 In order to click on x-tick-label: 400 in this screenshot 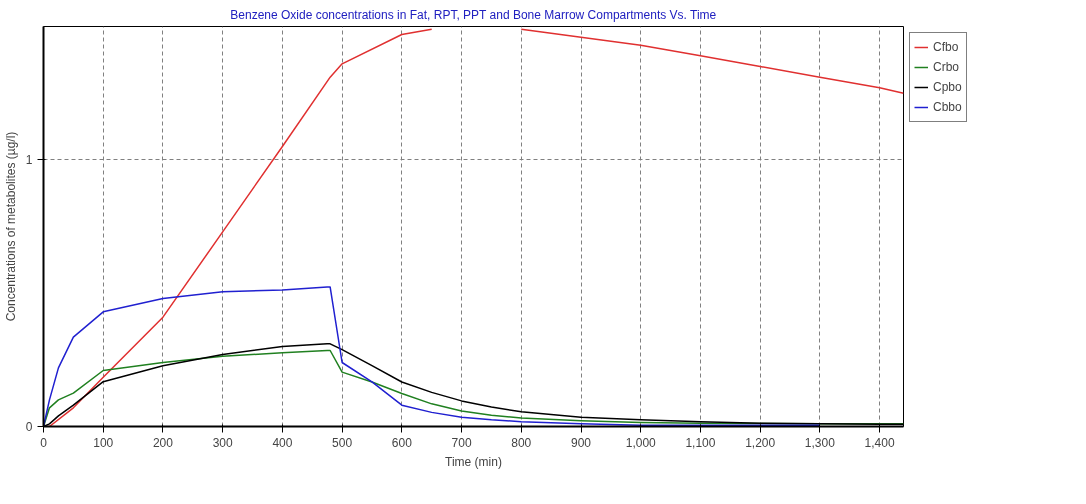, I will do `click(282, 442)`.